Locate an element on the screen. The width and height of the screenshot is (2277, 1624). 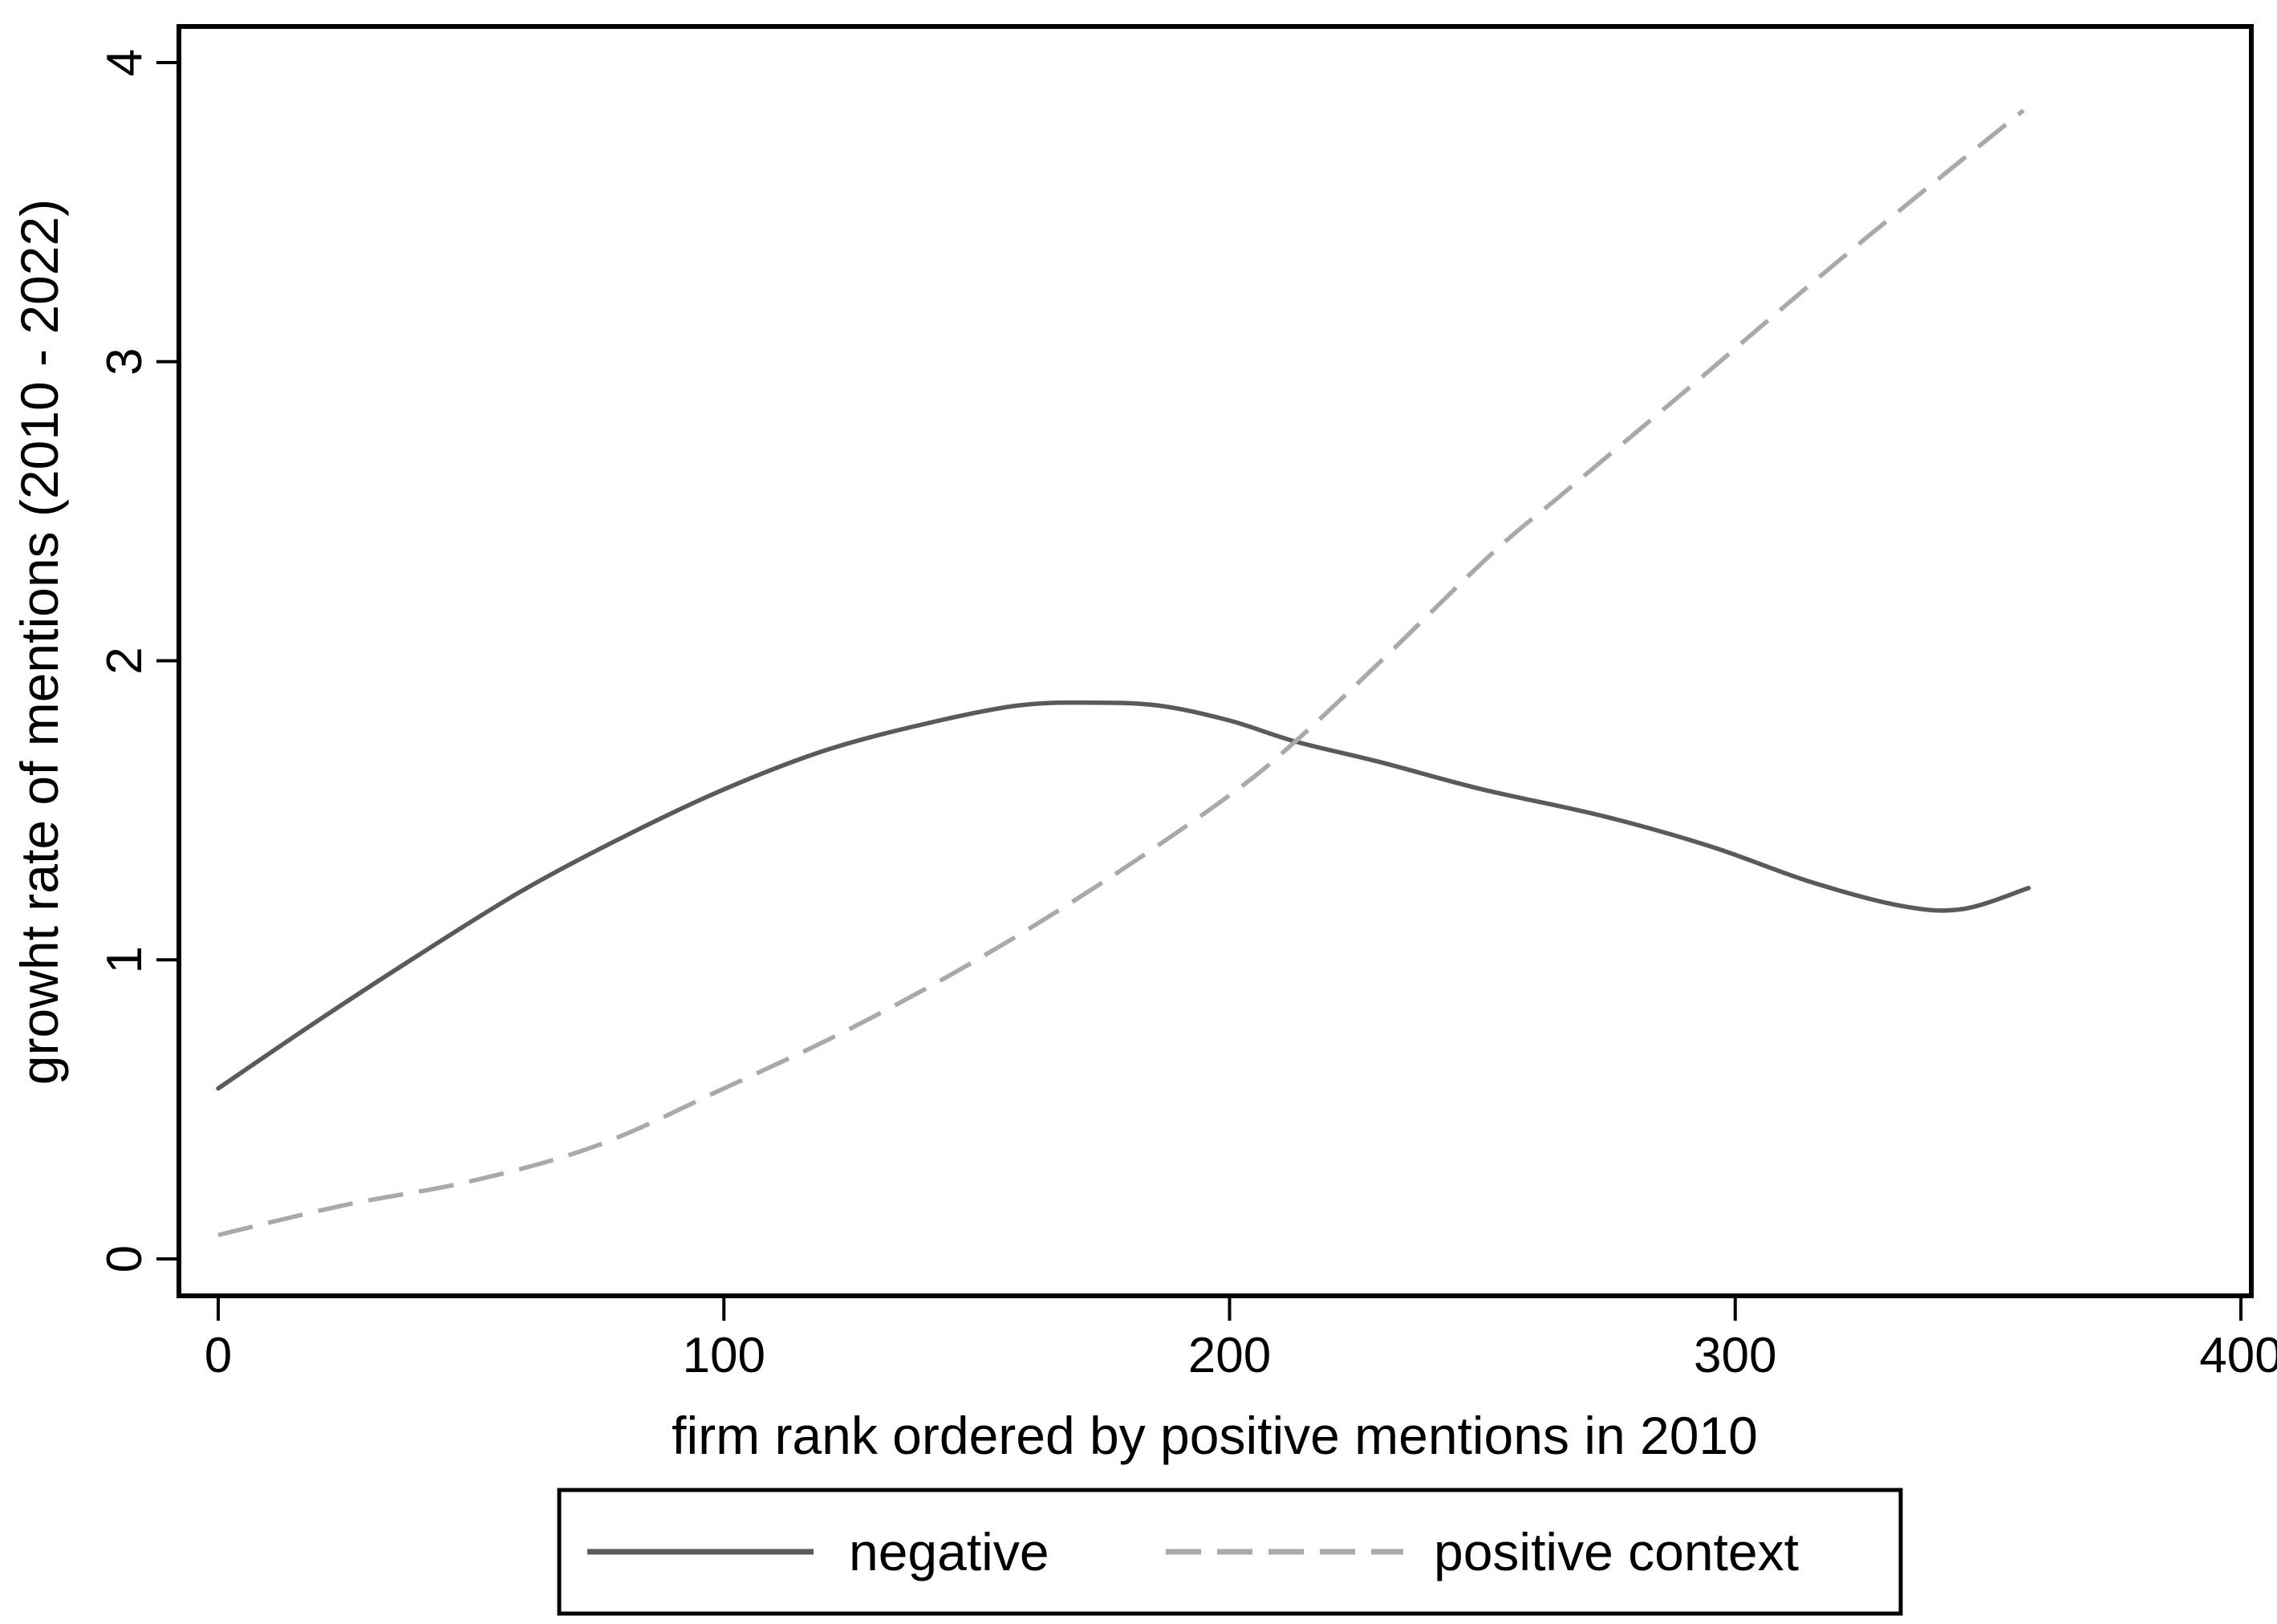
y-tick-label: 3 is located at coordinates (124, 362).